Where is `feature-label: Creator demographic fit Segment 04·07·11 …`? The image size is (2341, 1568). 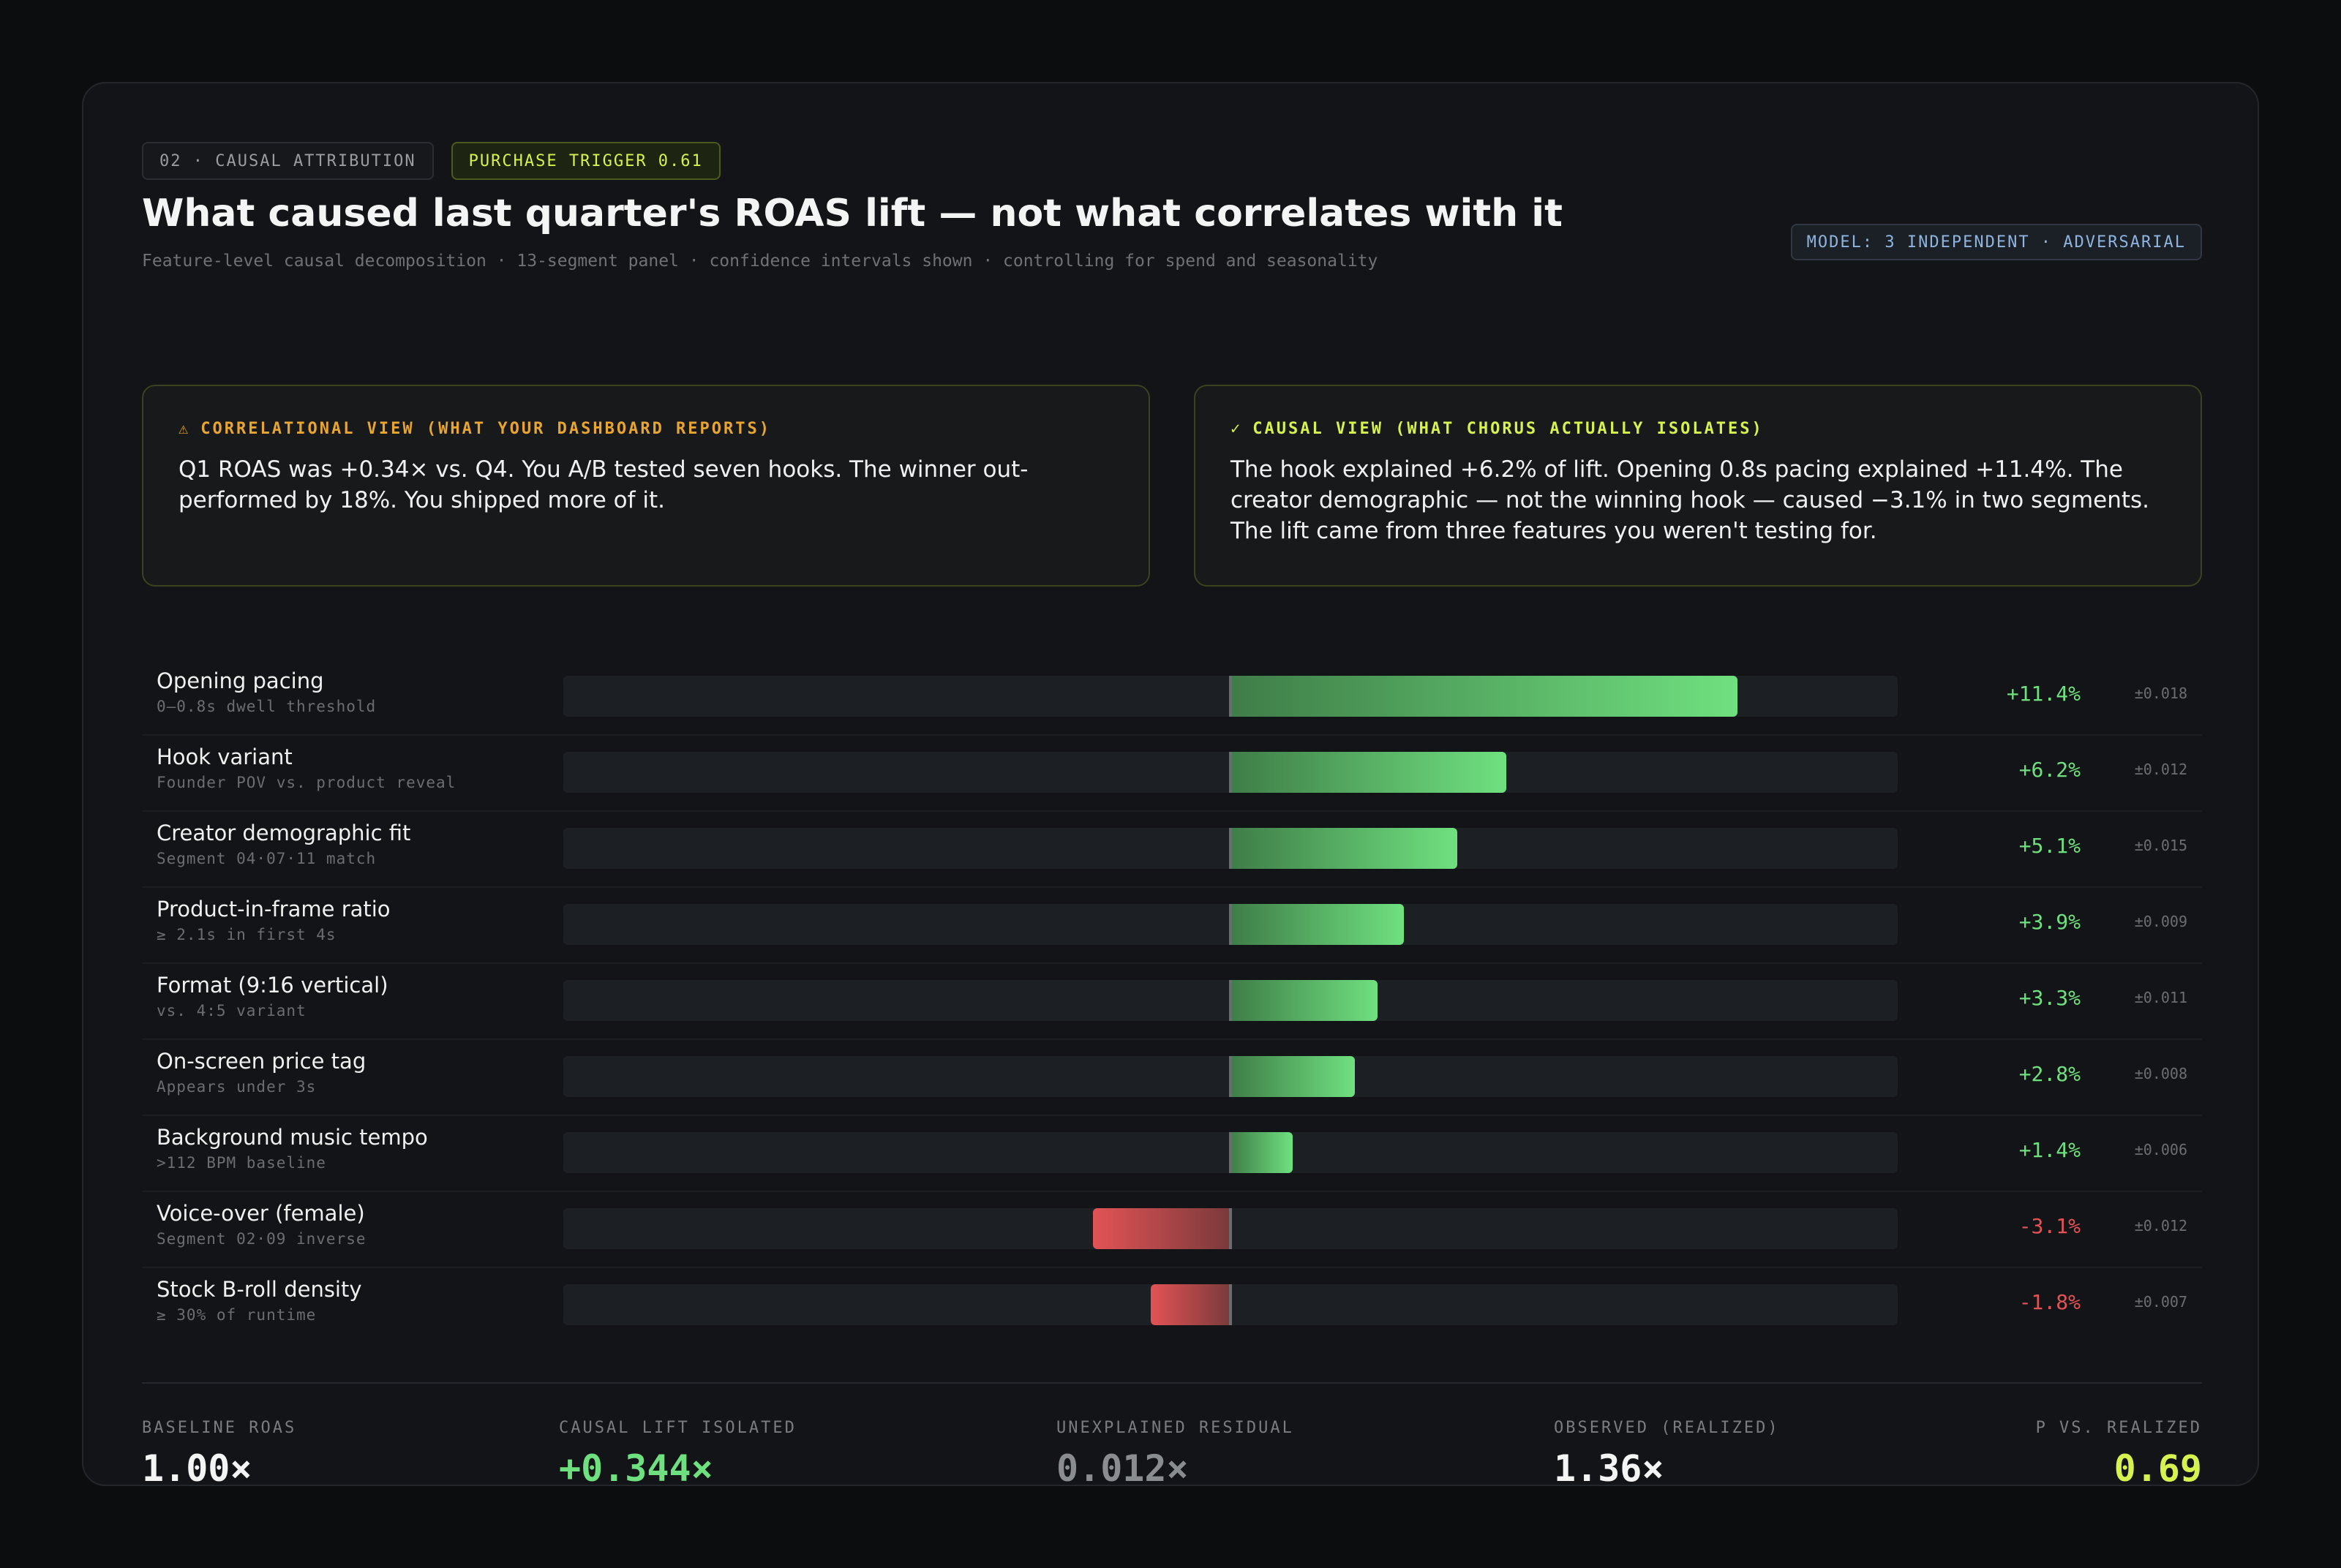 feature-label: Creator demographic fit Segment 04·07·11 … is located at coordinates (347, 844).